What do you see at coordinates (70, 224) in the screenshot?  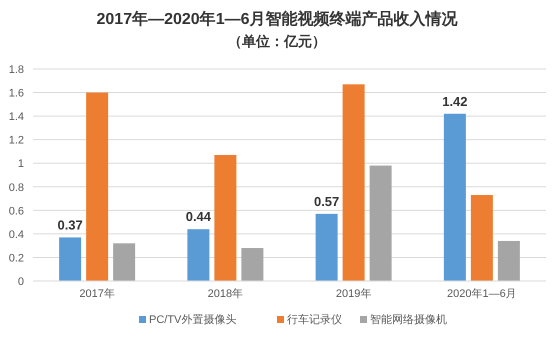 I see `data-label: 0.37` at bounding box center [70, 224].